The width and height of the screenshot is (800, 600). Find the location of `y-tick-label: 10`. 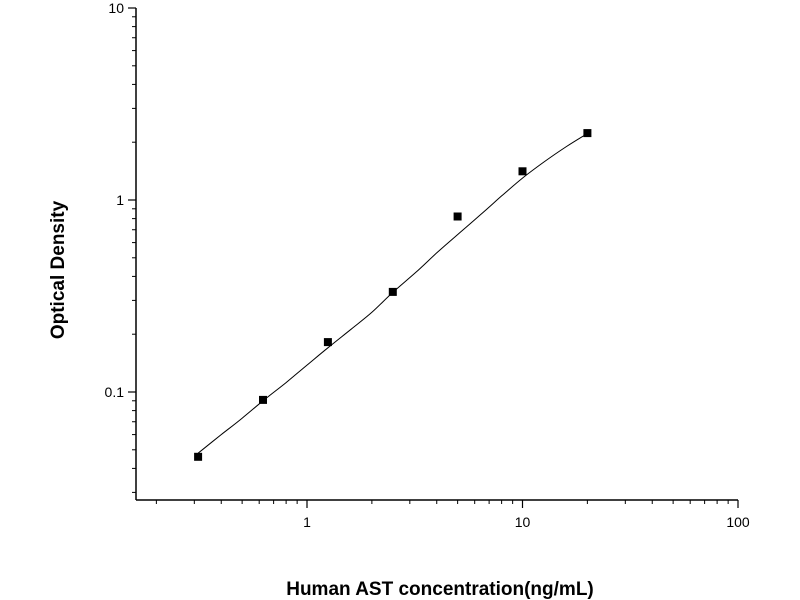

y-tick-label: 10 is located at coordinates (116, 8).